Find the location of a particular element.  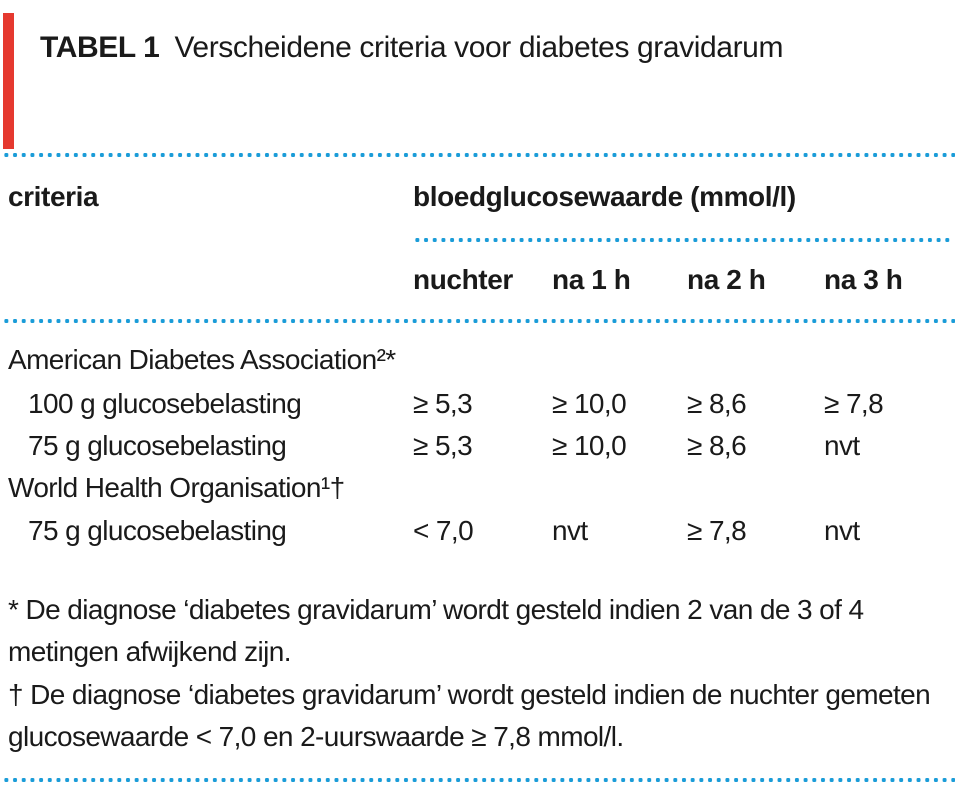

dotted-divider-top is located at coordinates (478, 155).